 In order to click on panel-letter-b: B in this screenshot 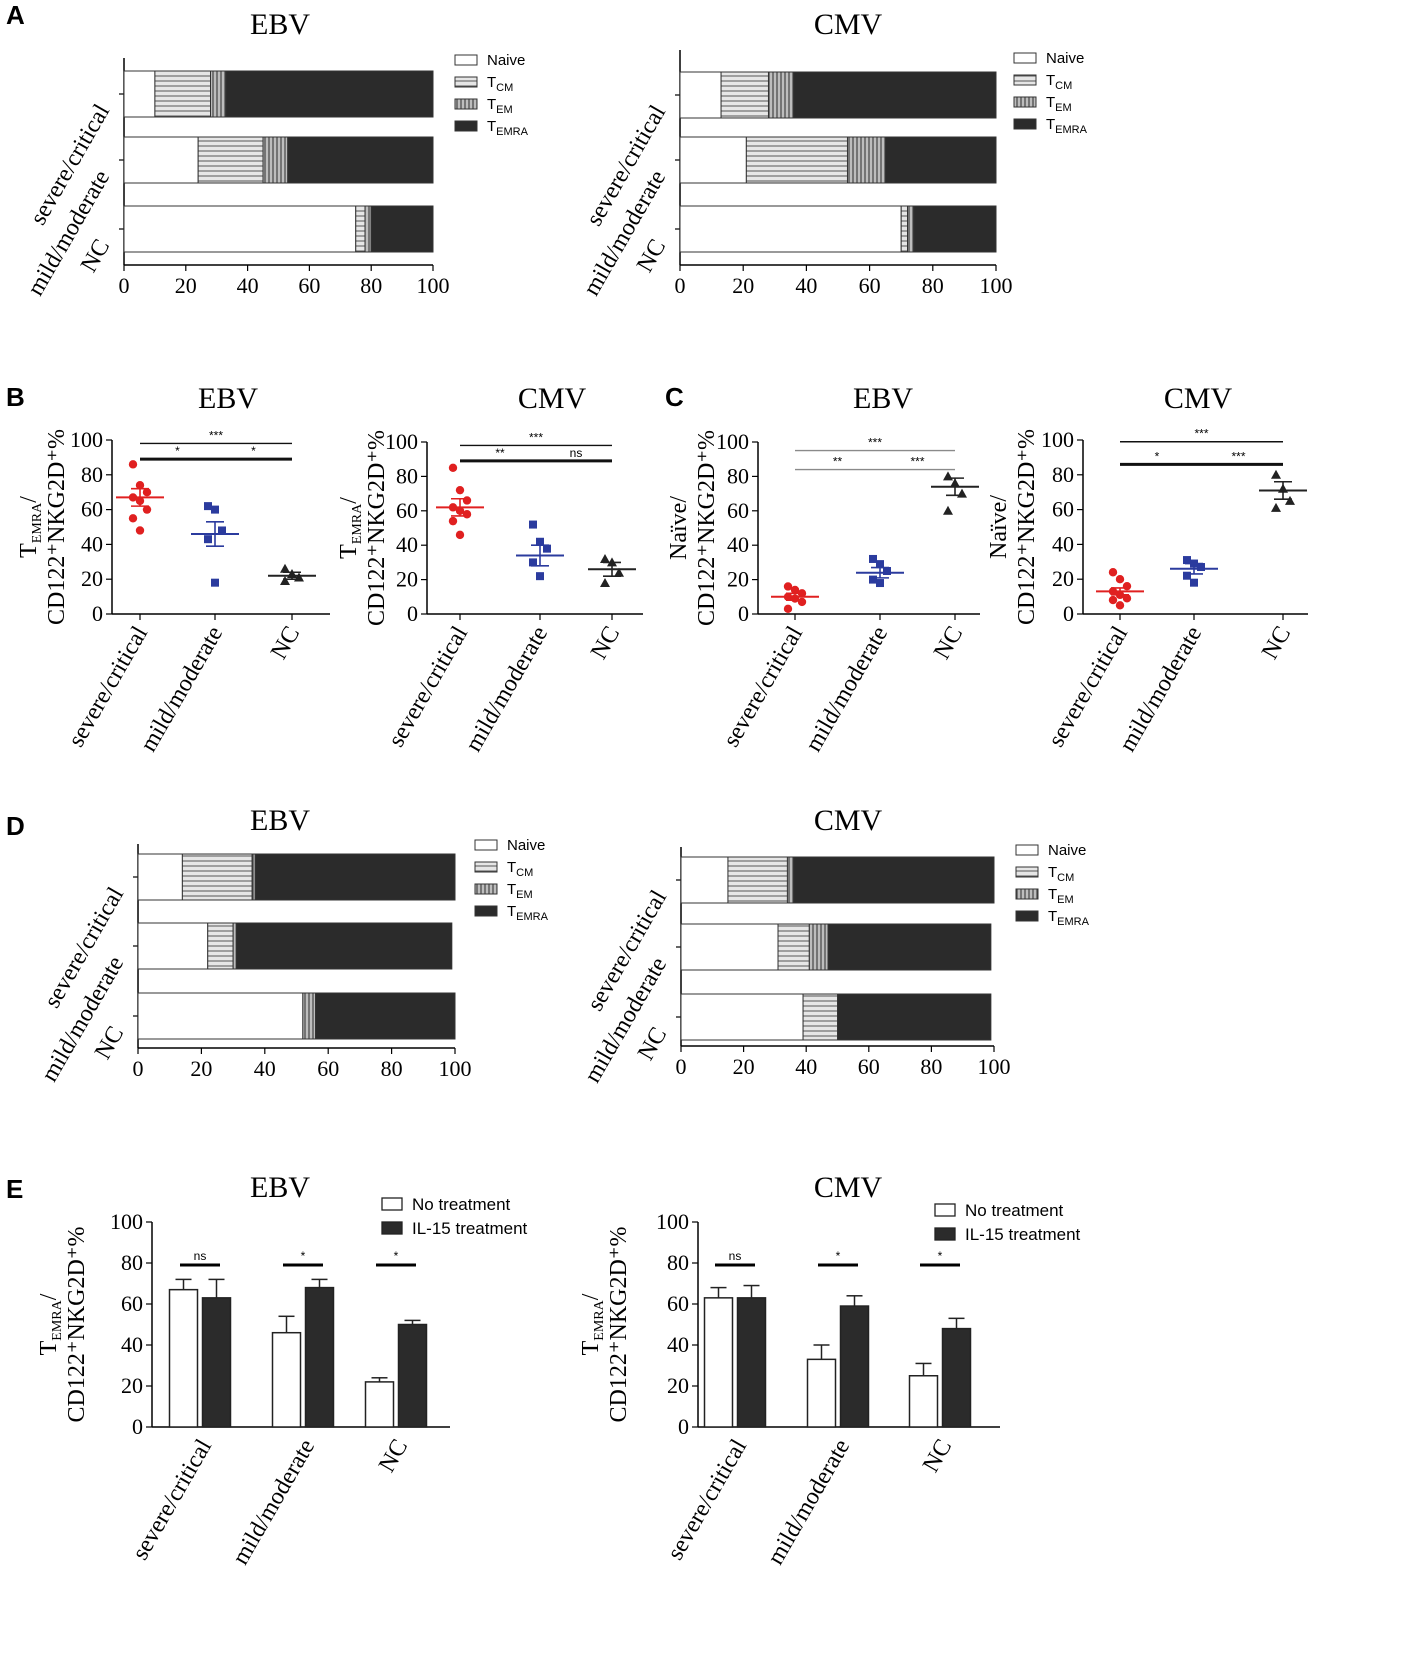, I will do `click(15, 397)`.